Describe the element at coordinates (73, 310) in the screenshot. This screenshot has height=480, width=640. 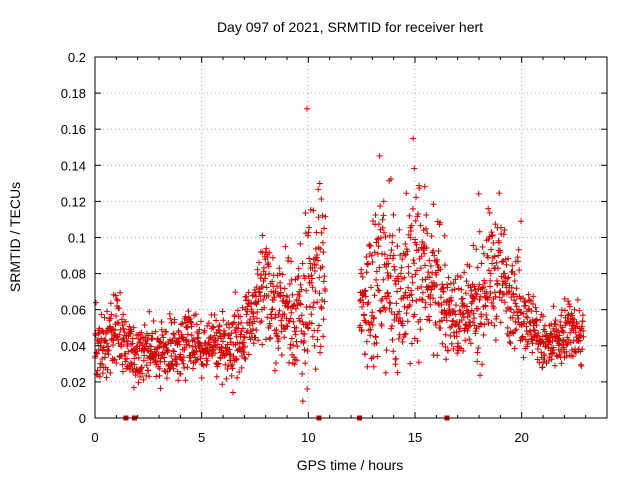
I see `y-tick-label: 0.06` at that location.